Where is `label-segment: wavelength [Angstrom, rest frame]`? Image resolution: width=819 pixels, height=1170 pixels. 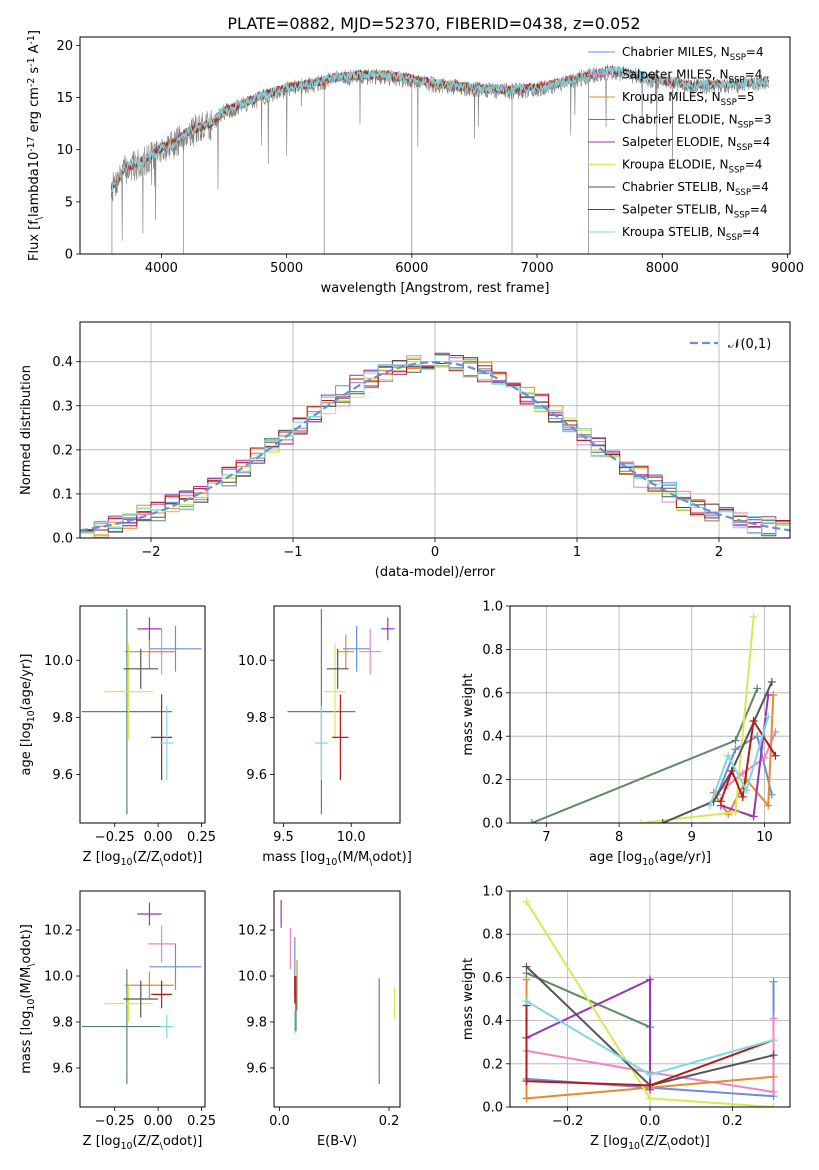
label-segment: wavelength [Angstrom, rest frame] is located at coordinates (435, 288).